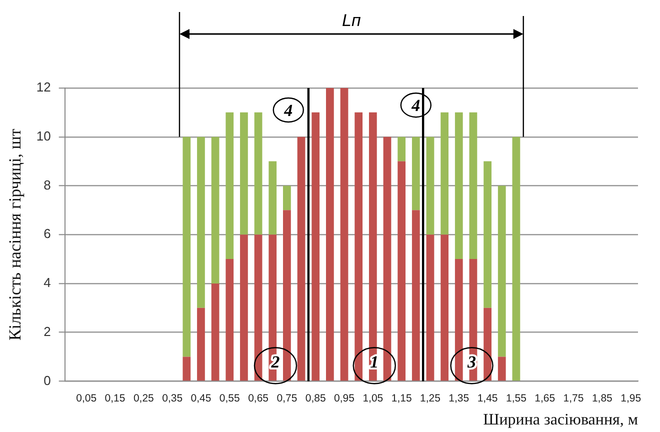  Describe the element at coordinates (258, 398) in the screenshot. I see `x-tick-label: 0,65` at that location.